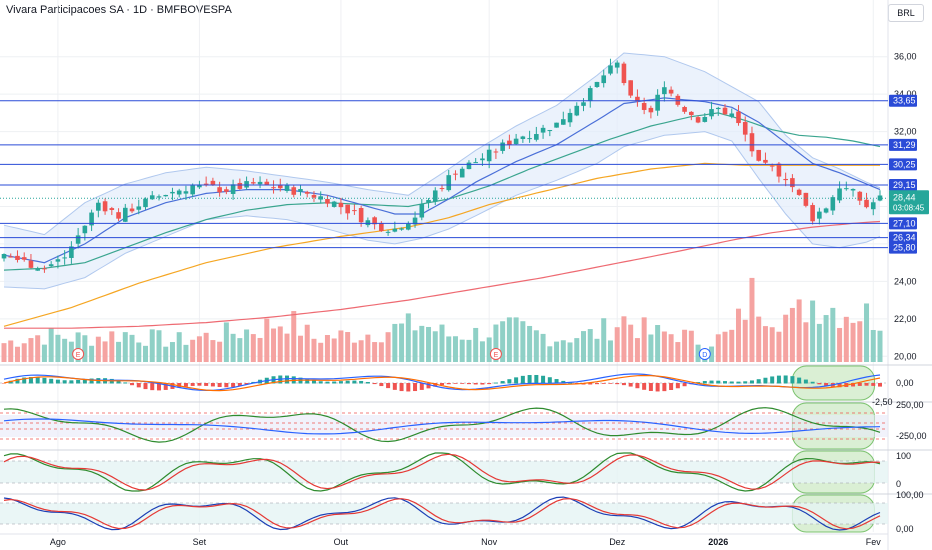 The height and width of the screenshot is (550, 932). Describe the element at coordinates (496, 355) in the screenshot. I see `event-marker-label: E` at that location.